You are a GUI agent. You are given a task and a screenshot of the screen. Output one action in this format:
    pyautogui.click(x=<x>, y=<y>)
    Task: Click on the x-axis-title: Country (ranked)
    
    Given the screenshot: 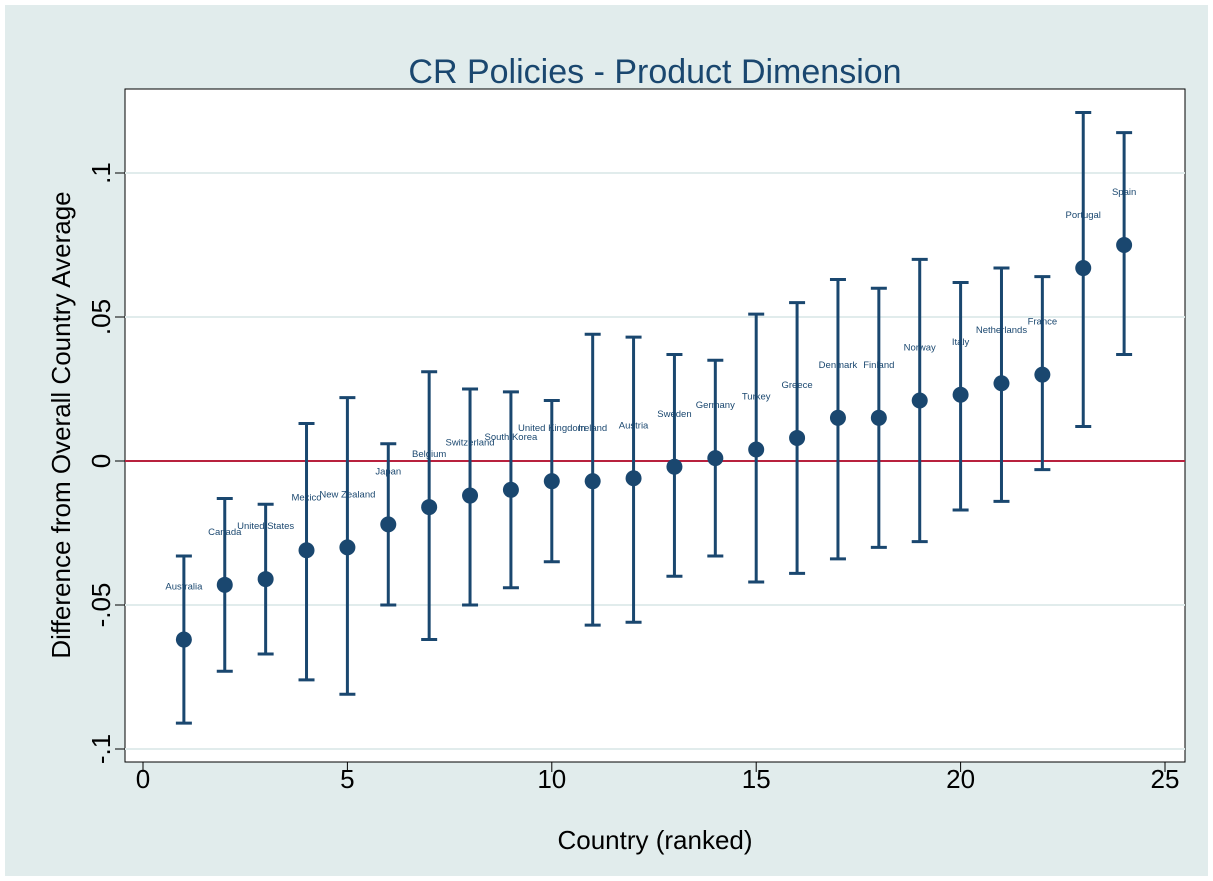 What is the action you would take?
    pyautogui.click(x=654, y=840)
    